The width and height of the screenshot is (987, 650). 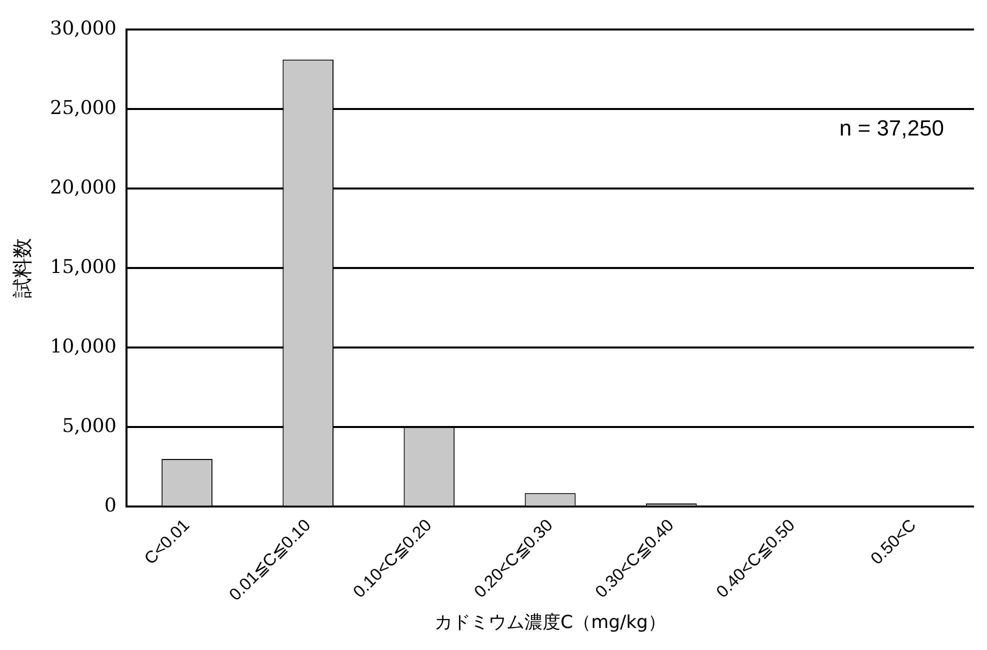 What do you see at coordinates (83, 267) in the screenshot?
I see `y-tick-label: 15,000` at bounding box center [83, 267].